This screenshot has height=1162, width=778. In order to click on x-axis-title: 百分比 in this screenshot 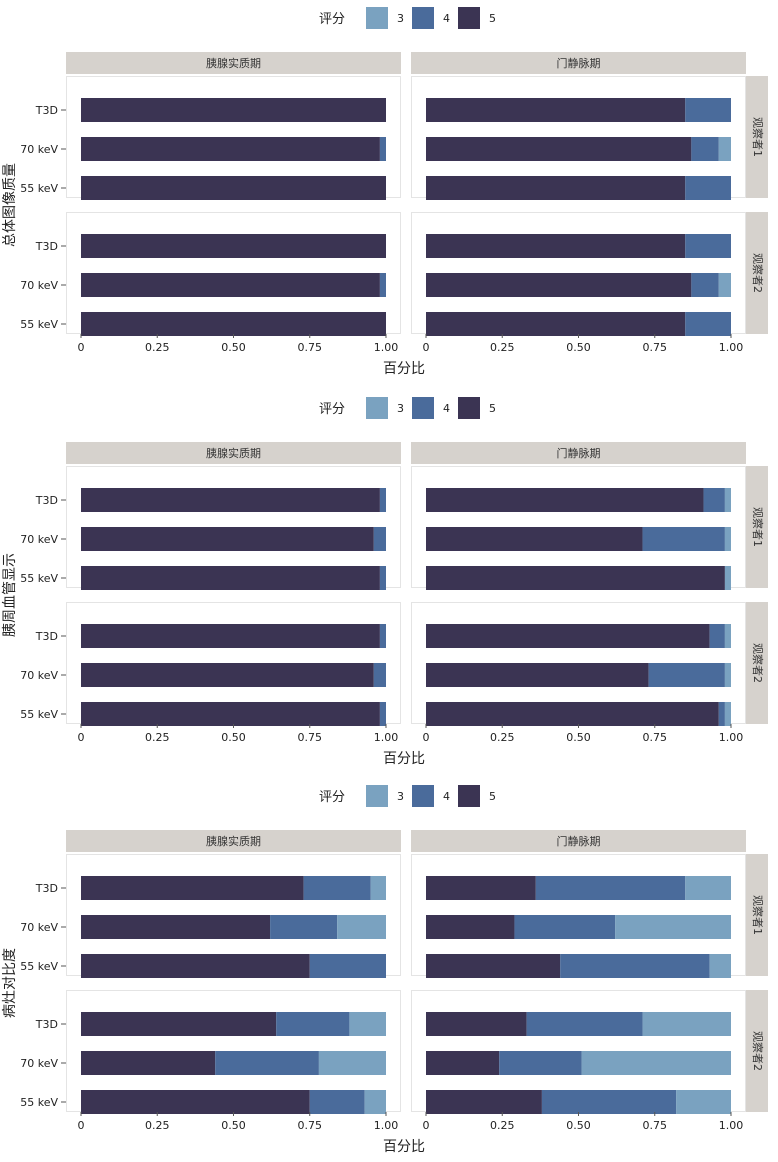, I will do `click(404, 369)`.